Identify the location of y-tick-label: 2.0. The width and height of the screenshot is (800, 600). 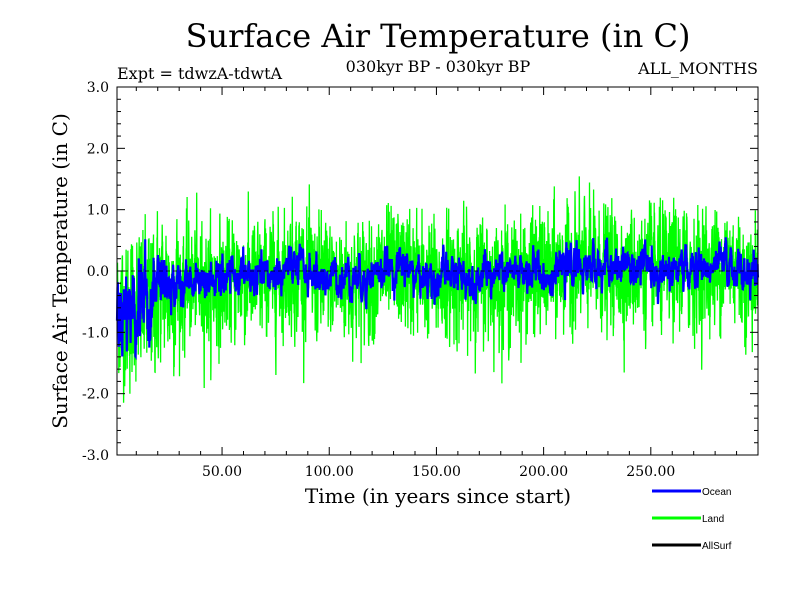
(98, 149).